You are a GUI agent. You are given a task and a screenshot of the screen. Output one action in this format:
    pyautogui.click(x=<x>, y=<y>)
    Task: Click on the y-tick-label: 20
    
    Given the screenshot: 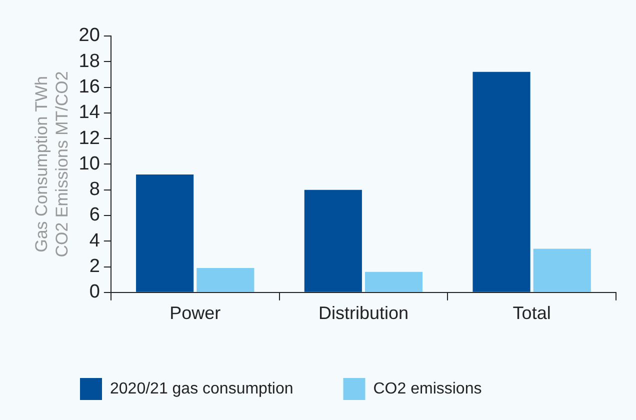 What is the action you would take?
    pyautogui.click(x=89, y=35)
    